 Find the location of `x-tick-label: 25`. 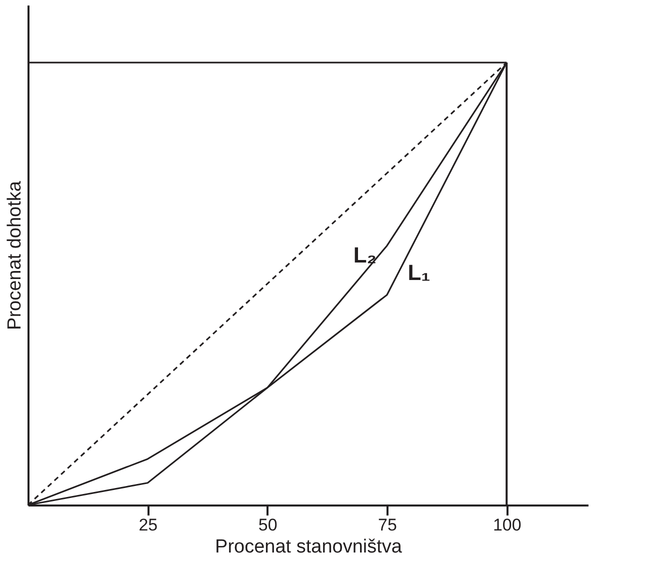

x-tick-label: 25 is located at coordinates (148, 525).